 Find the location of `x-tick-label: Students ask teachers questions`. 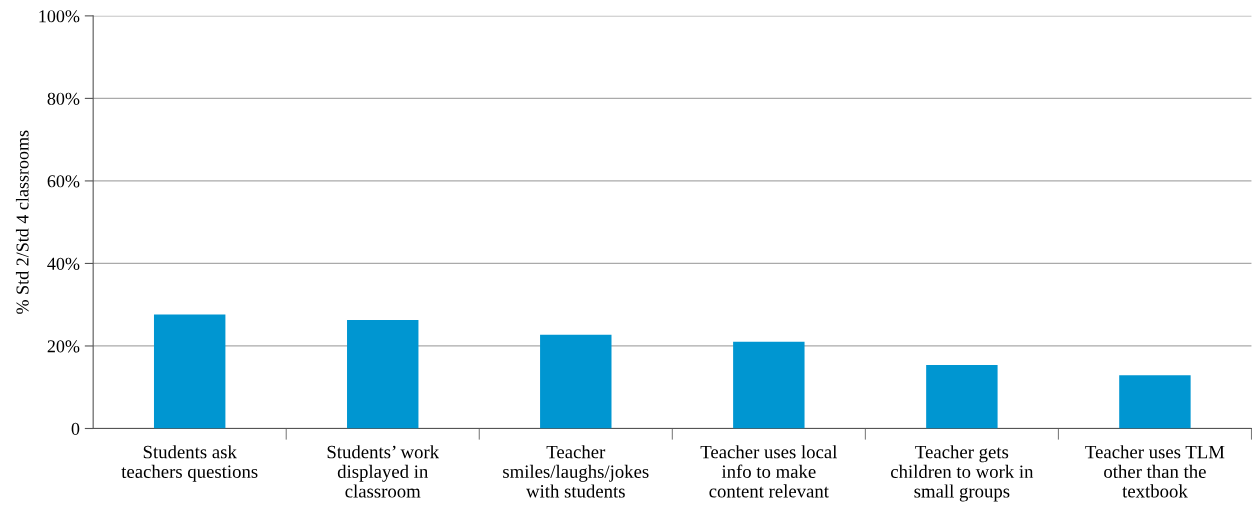

x-tick-label: Students ask teachers questions is located at coordinates (189, 463).